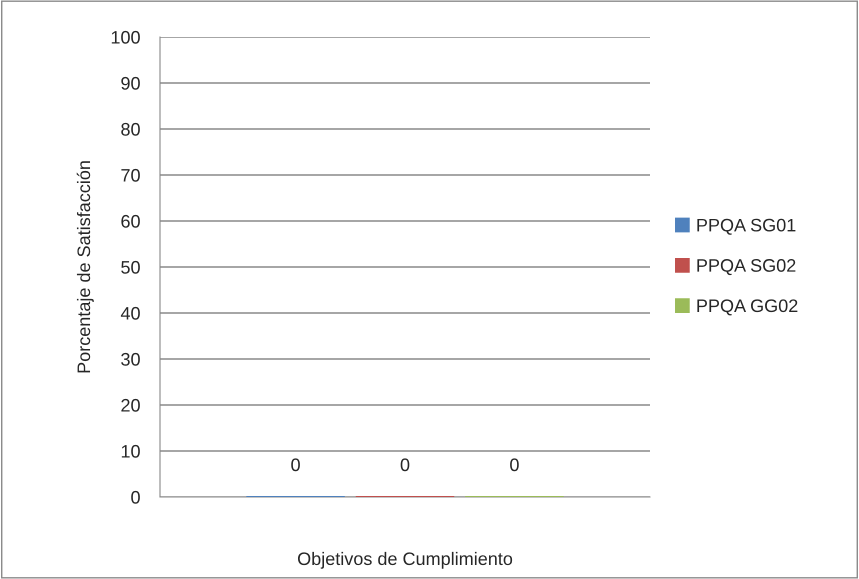 The image size is (859, 579). Describe the element at coordinates (405, 560) in the screenshot. I see `x-axis-title: Objetivos de Cumplimiento` at that location.